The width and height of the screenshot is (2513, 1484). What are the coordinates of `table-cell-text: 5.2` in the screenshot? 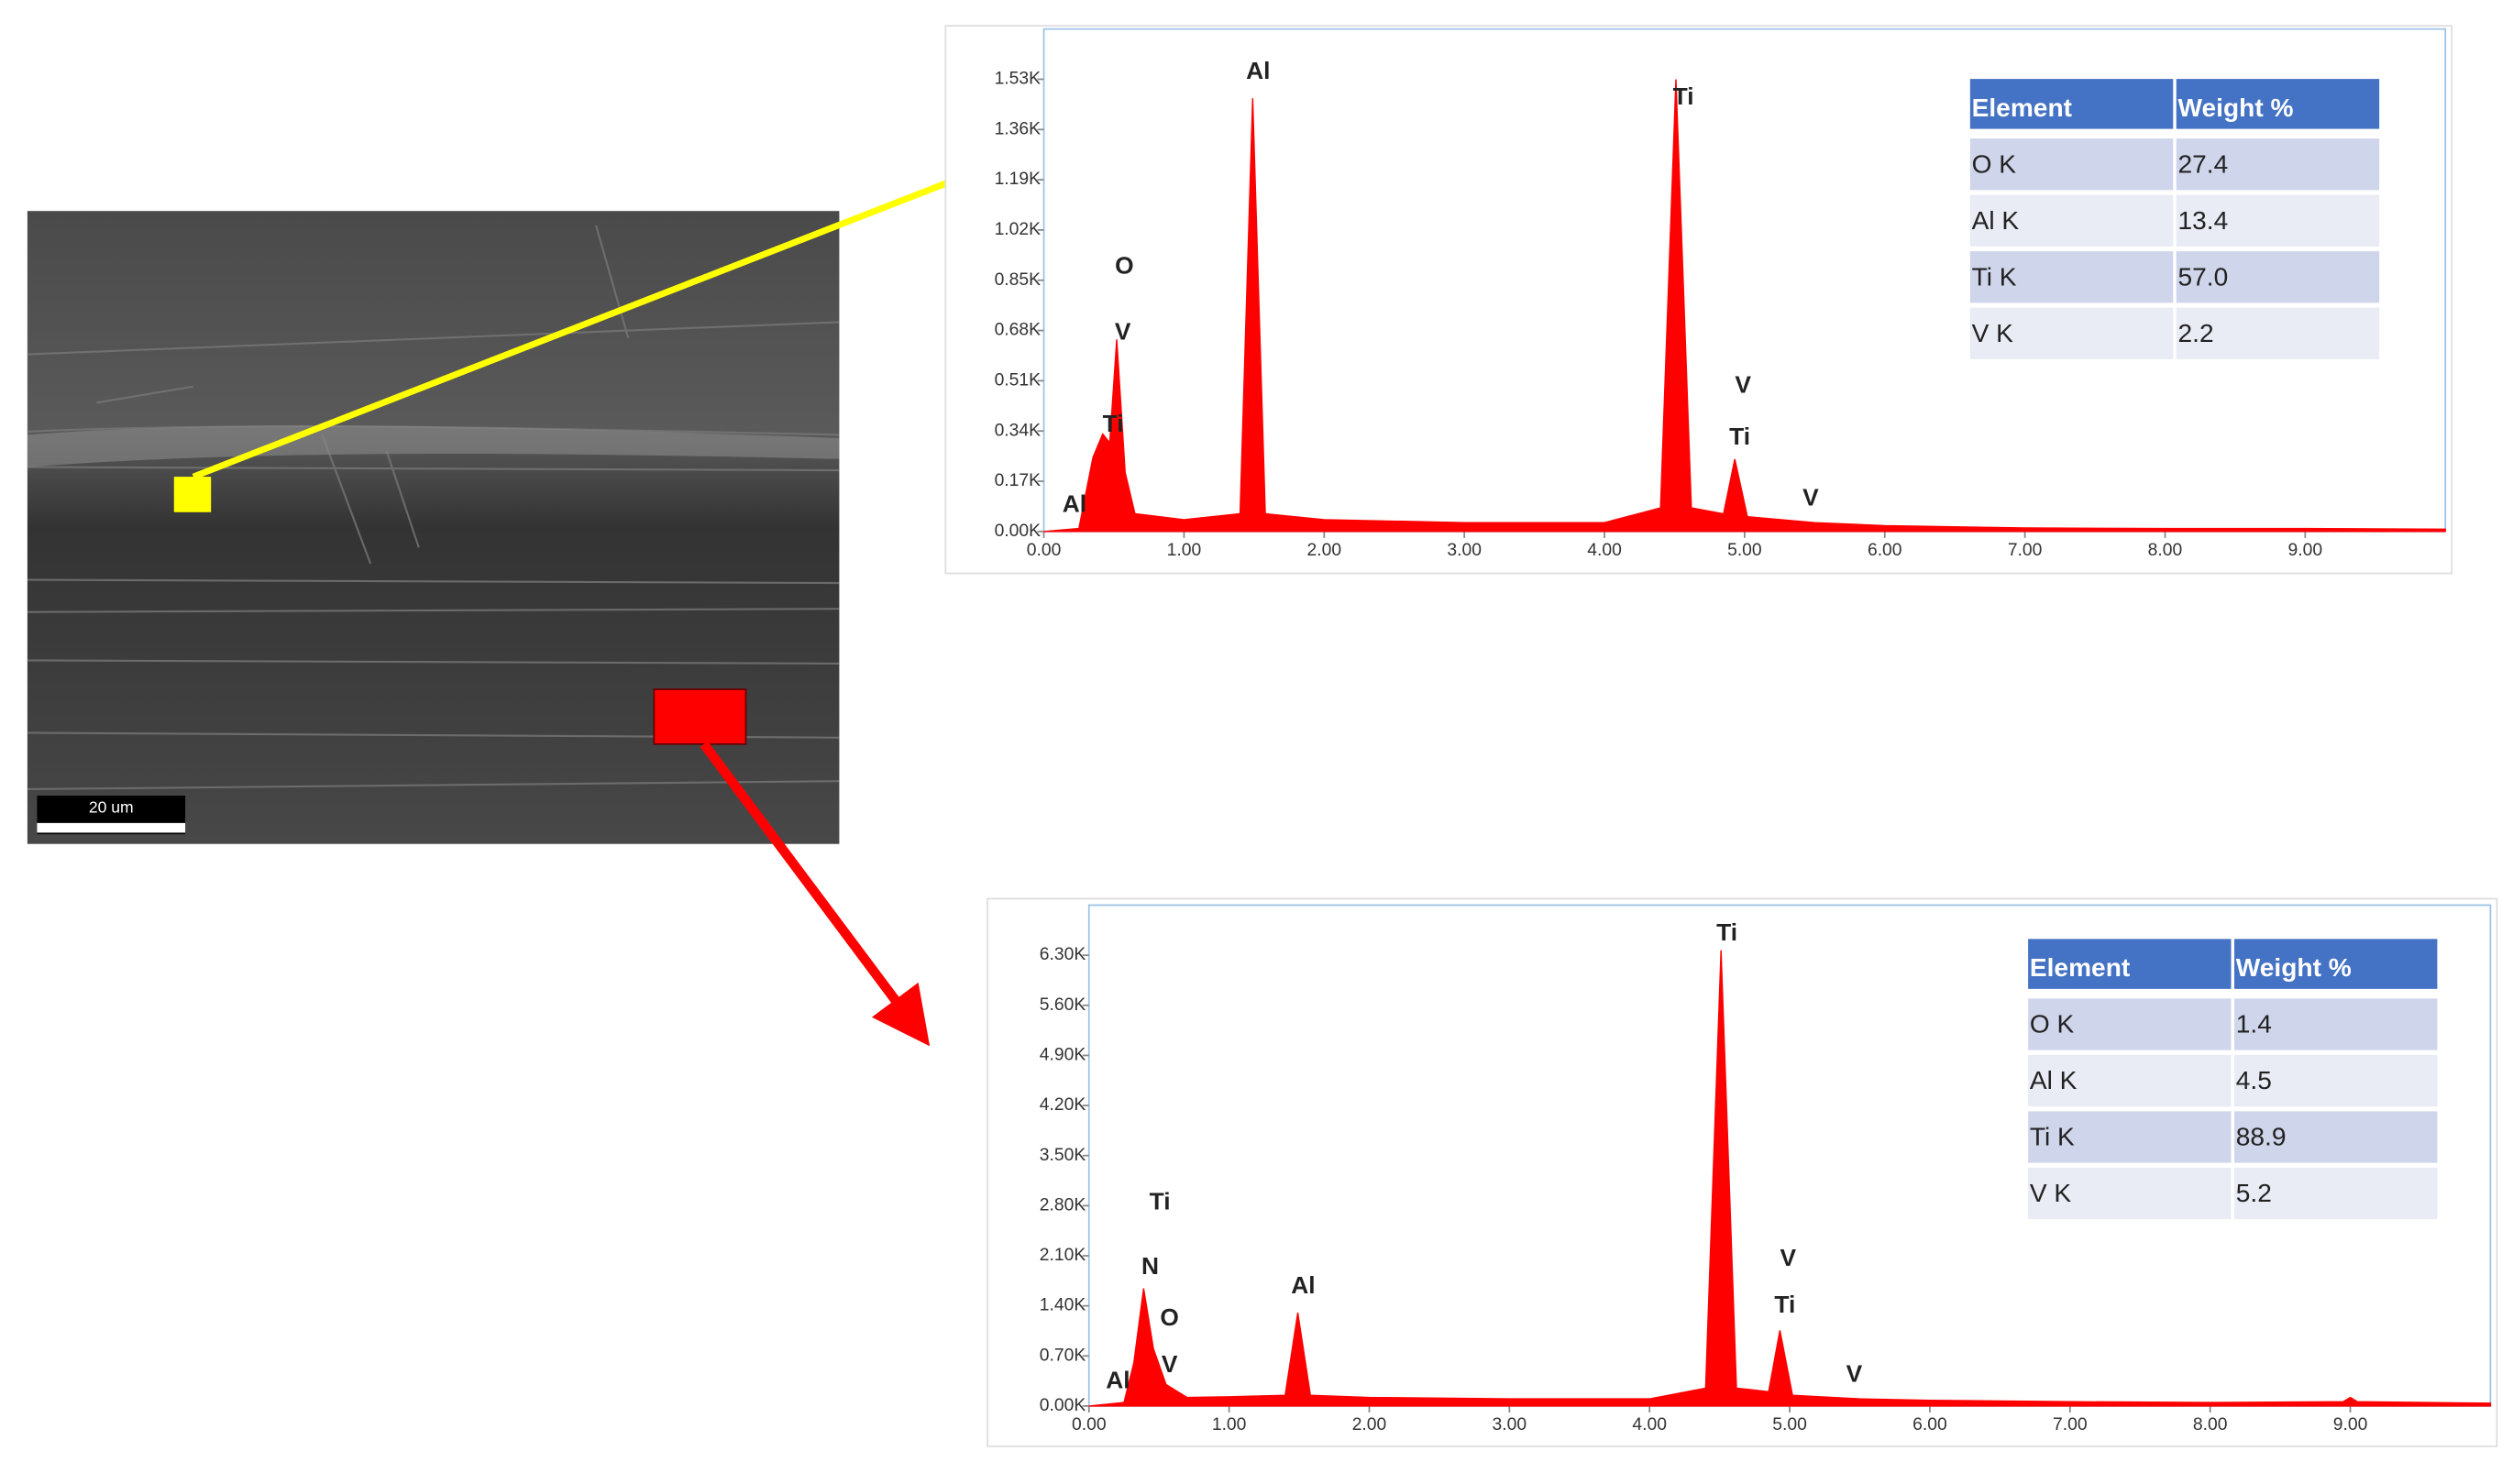 It's located at (2254, 1193).